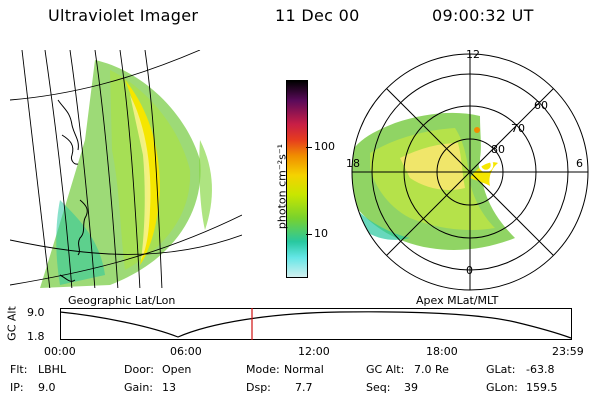  Describe the element at coordinates (442, 351) in the screenshot. I see `altitude-xtick-1800: 18:00` at that location.